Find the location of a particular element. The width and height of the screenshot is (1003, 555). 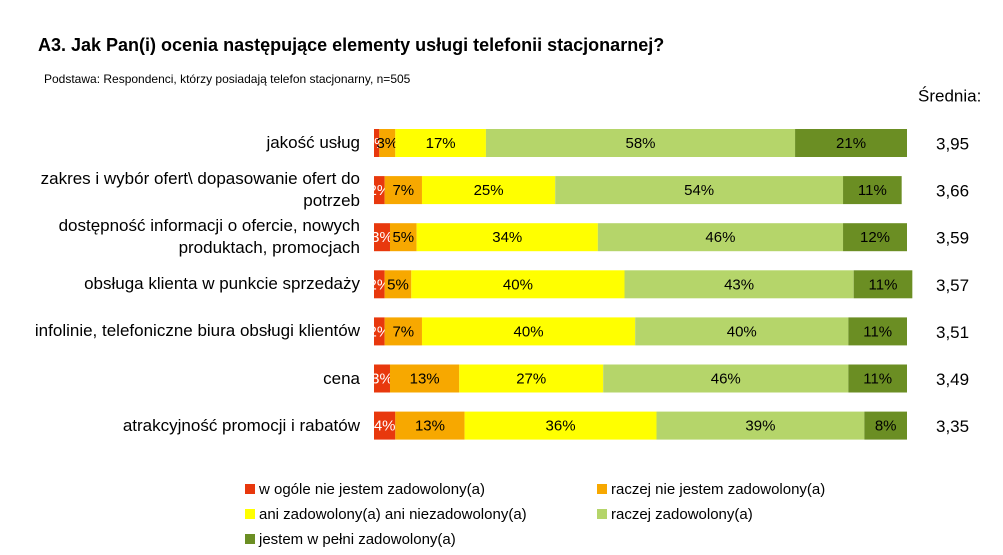

legend-label: raczej nie jestem zadowolony(a) is located at coordinates (718, 489).